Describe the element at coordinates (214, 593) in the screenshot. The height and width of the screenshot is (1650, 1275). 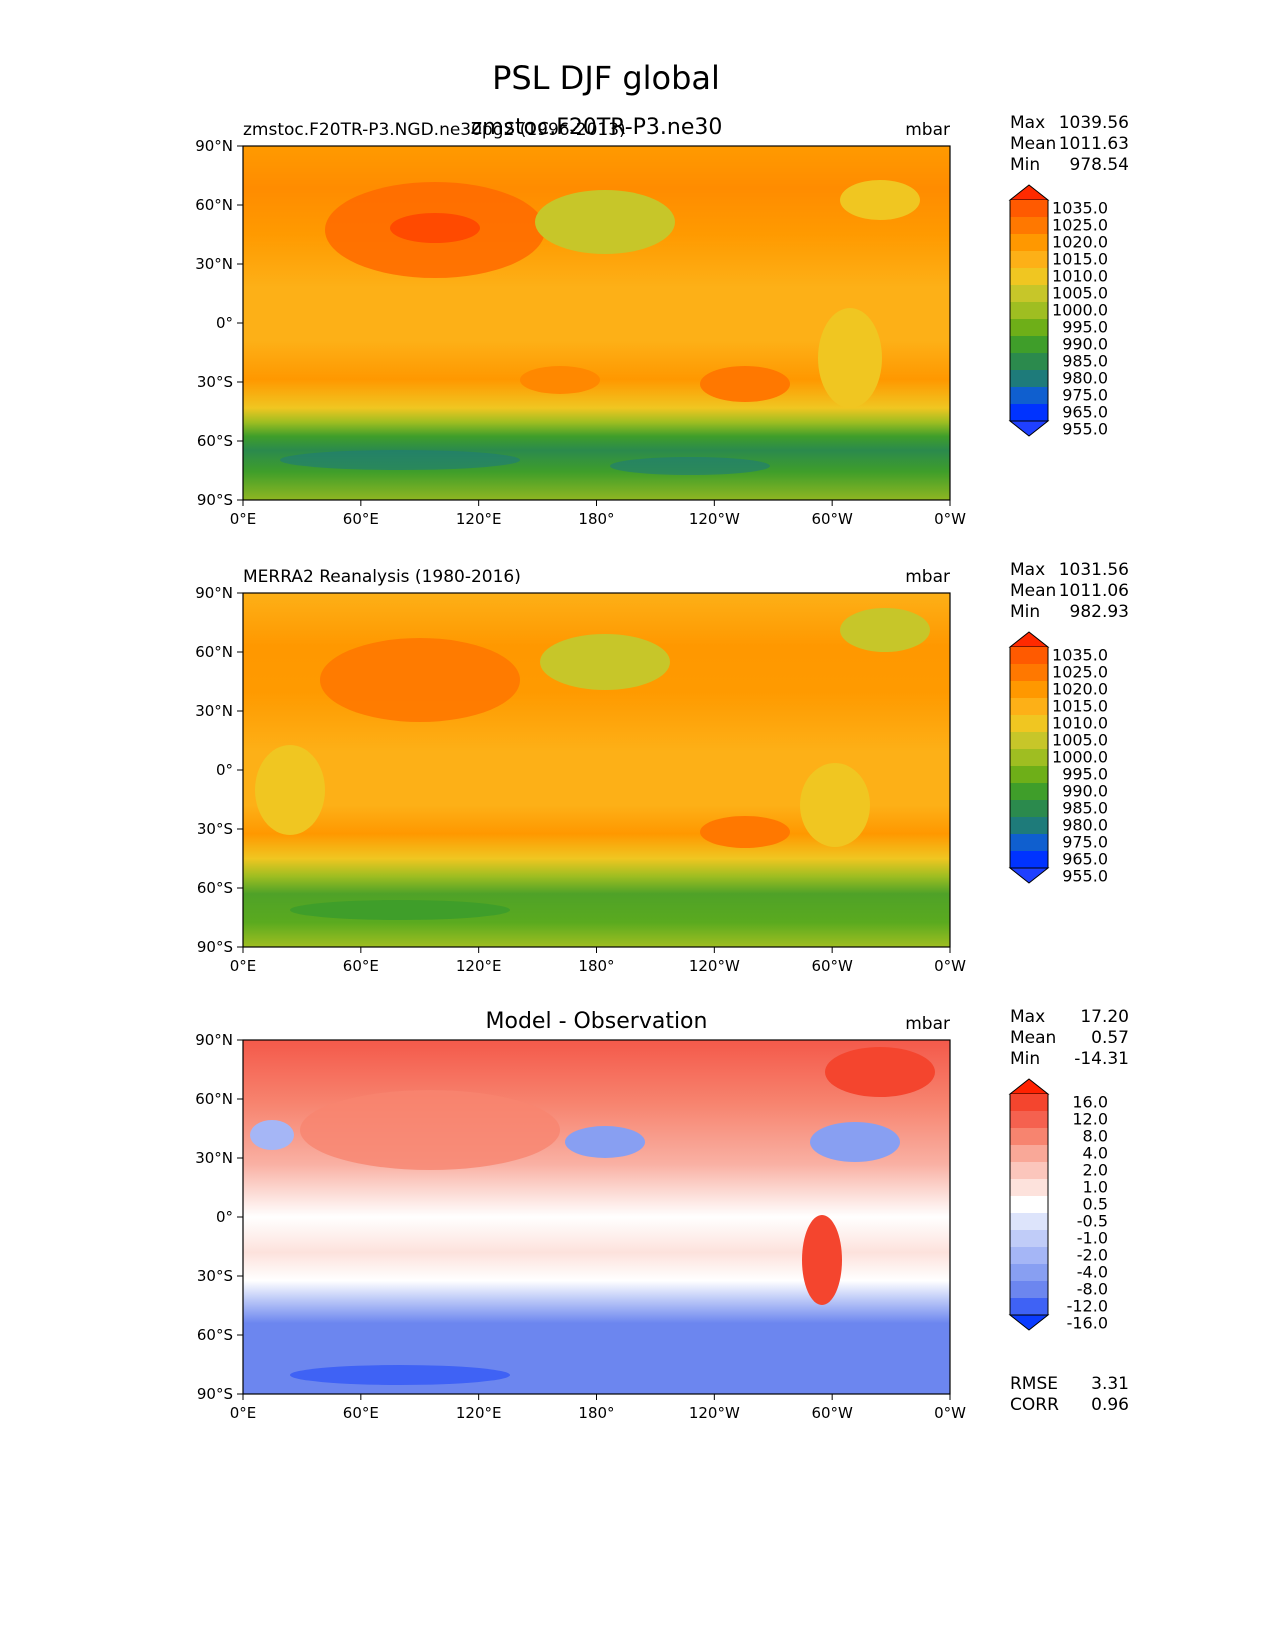
I see `lat-tick-label: 90°N` at that location.